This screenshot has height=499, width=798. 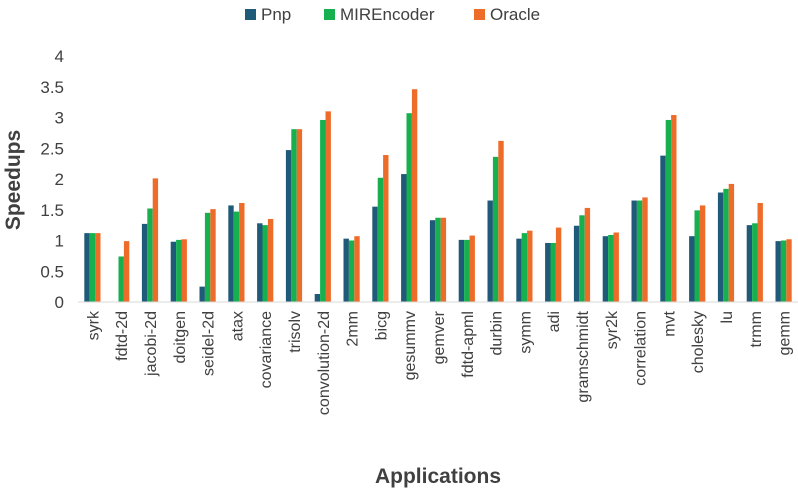 What do you see at coordinates (59, 56) in the screenshot?
I see `y-tick-label: 4` at bounding box center [59, 56].